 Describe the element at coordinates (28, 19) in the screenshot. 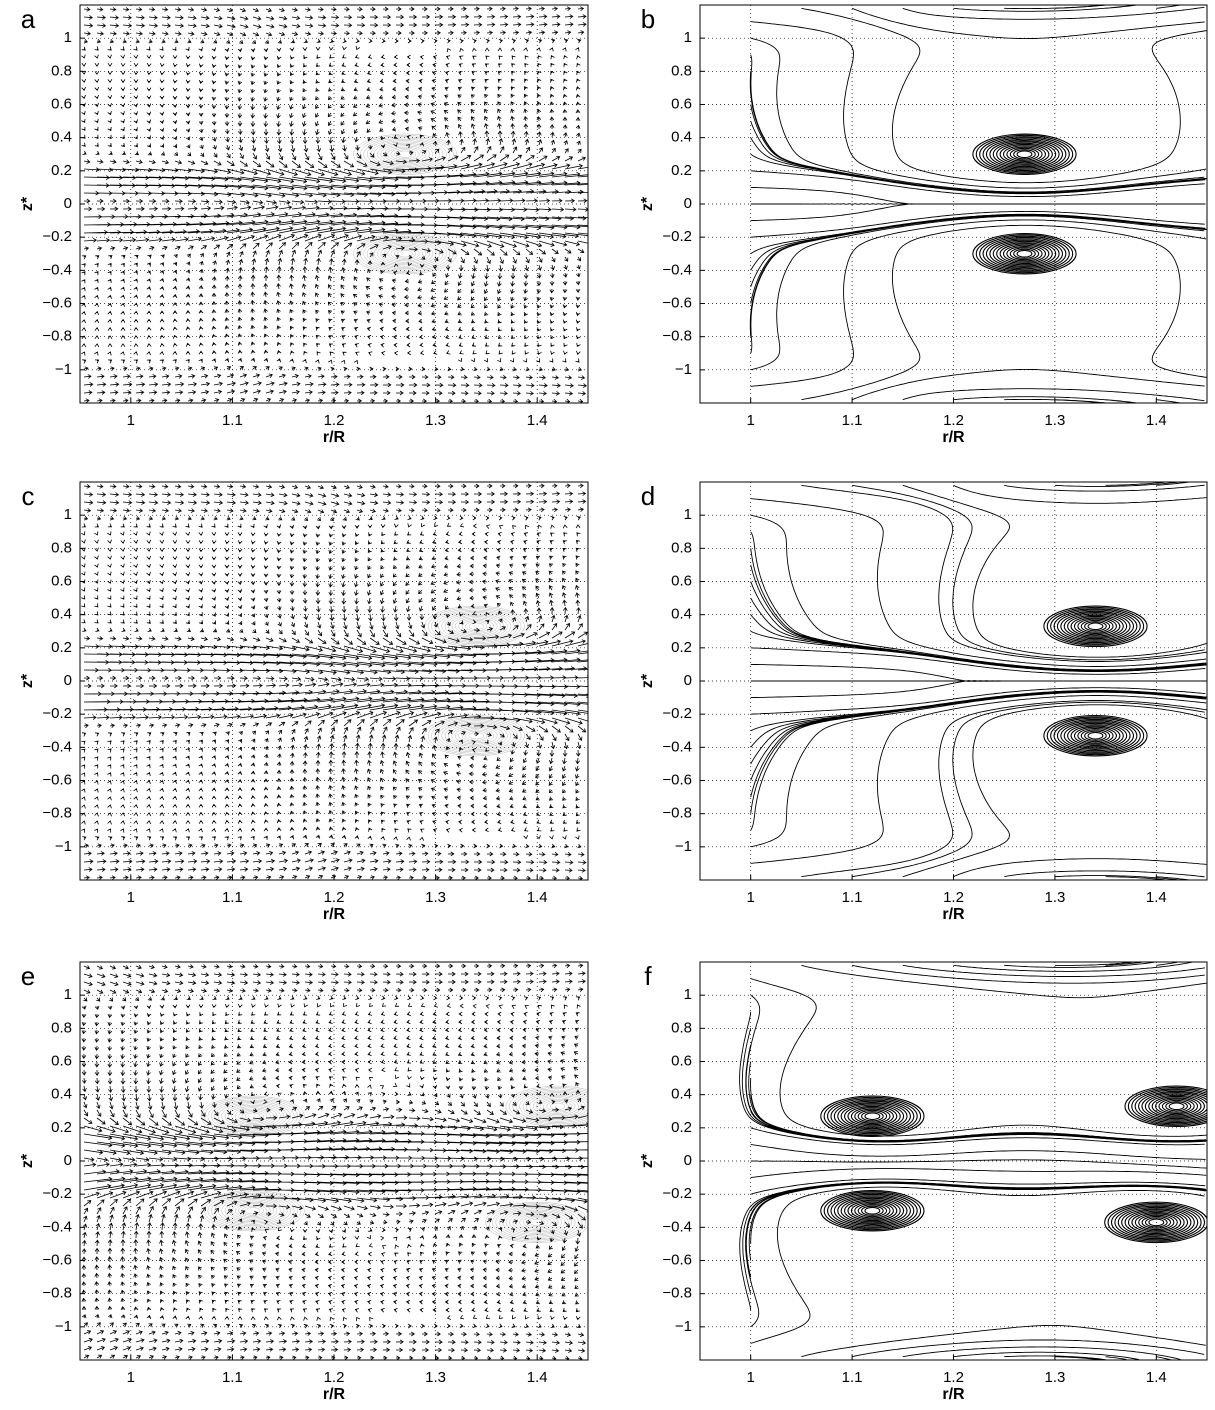

I see `panel-label: a` at that location.